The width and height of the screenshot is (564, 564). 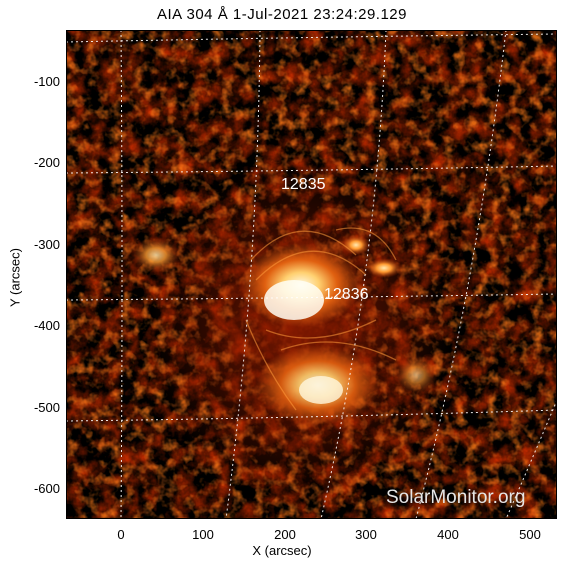 What do you see at coordinates (321, 390) in the screenshot?
I see `lower-bright-kernel` at bounding box center [321, 390].